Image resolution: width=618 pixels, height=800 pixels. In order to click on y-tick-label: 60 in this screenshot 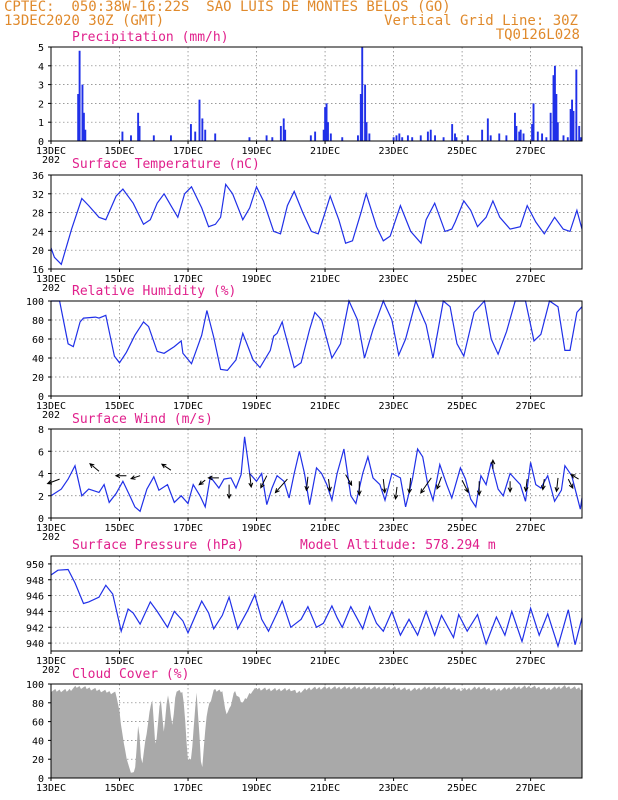, I will do `click(38, 723)`.